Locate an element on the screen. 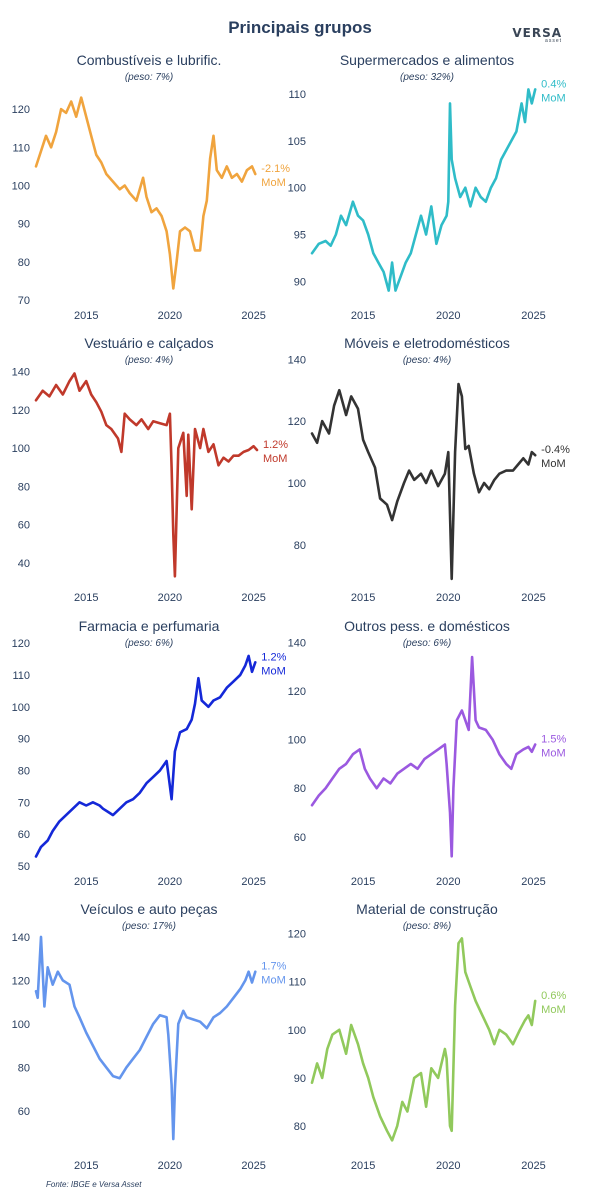 The width and height of the screenshot is (600, 1200). chart-subtitle: (peso: 8%) is located at coordinates (427, 926).